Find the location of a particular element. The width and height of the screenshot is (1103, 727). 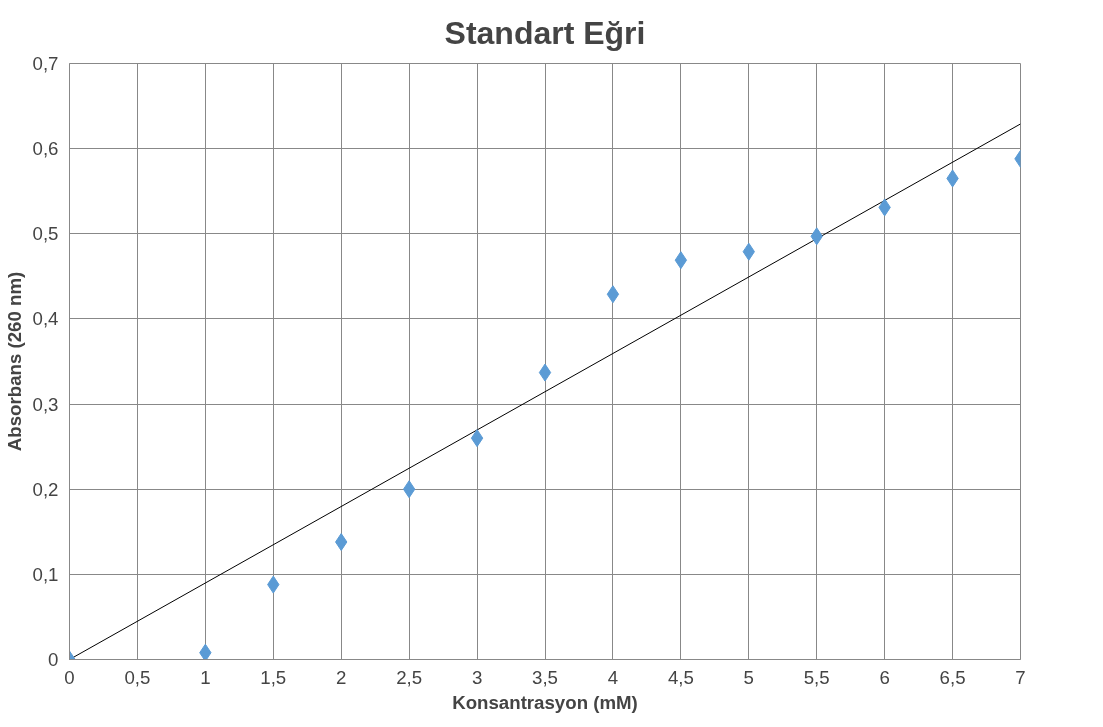

x-tick-label: 6,5 is located at coordinates (952, 677).